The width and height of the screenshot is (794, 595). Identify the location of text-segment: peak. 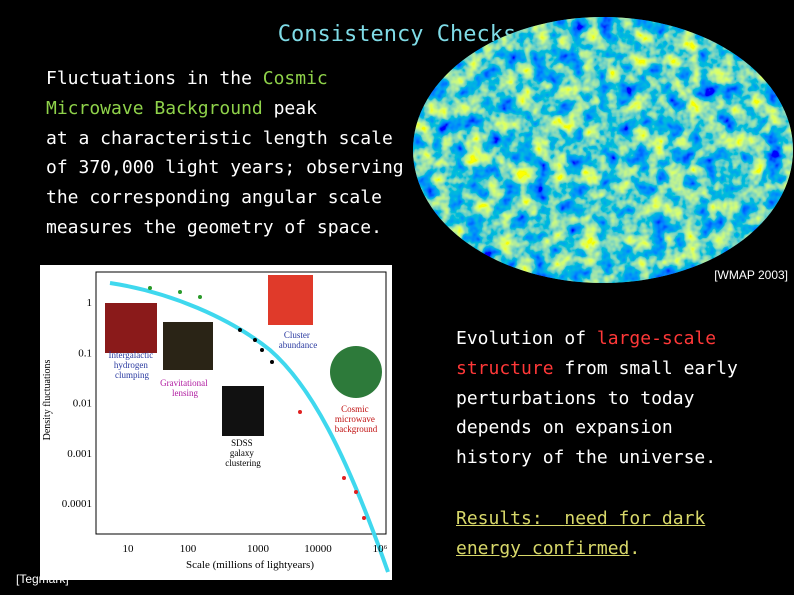
(289, 108).